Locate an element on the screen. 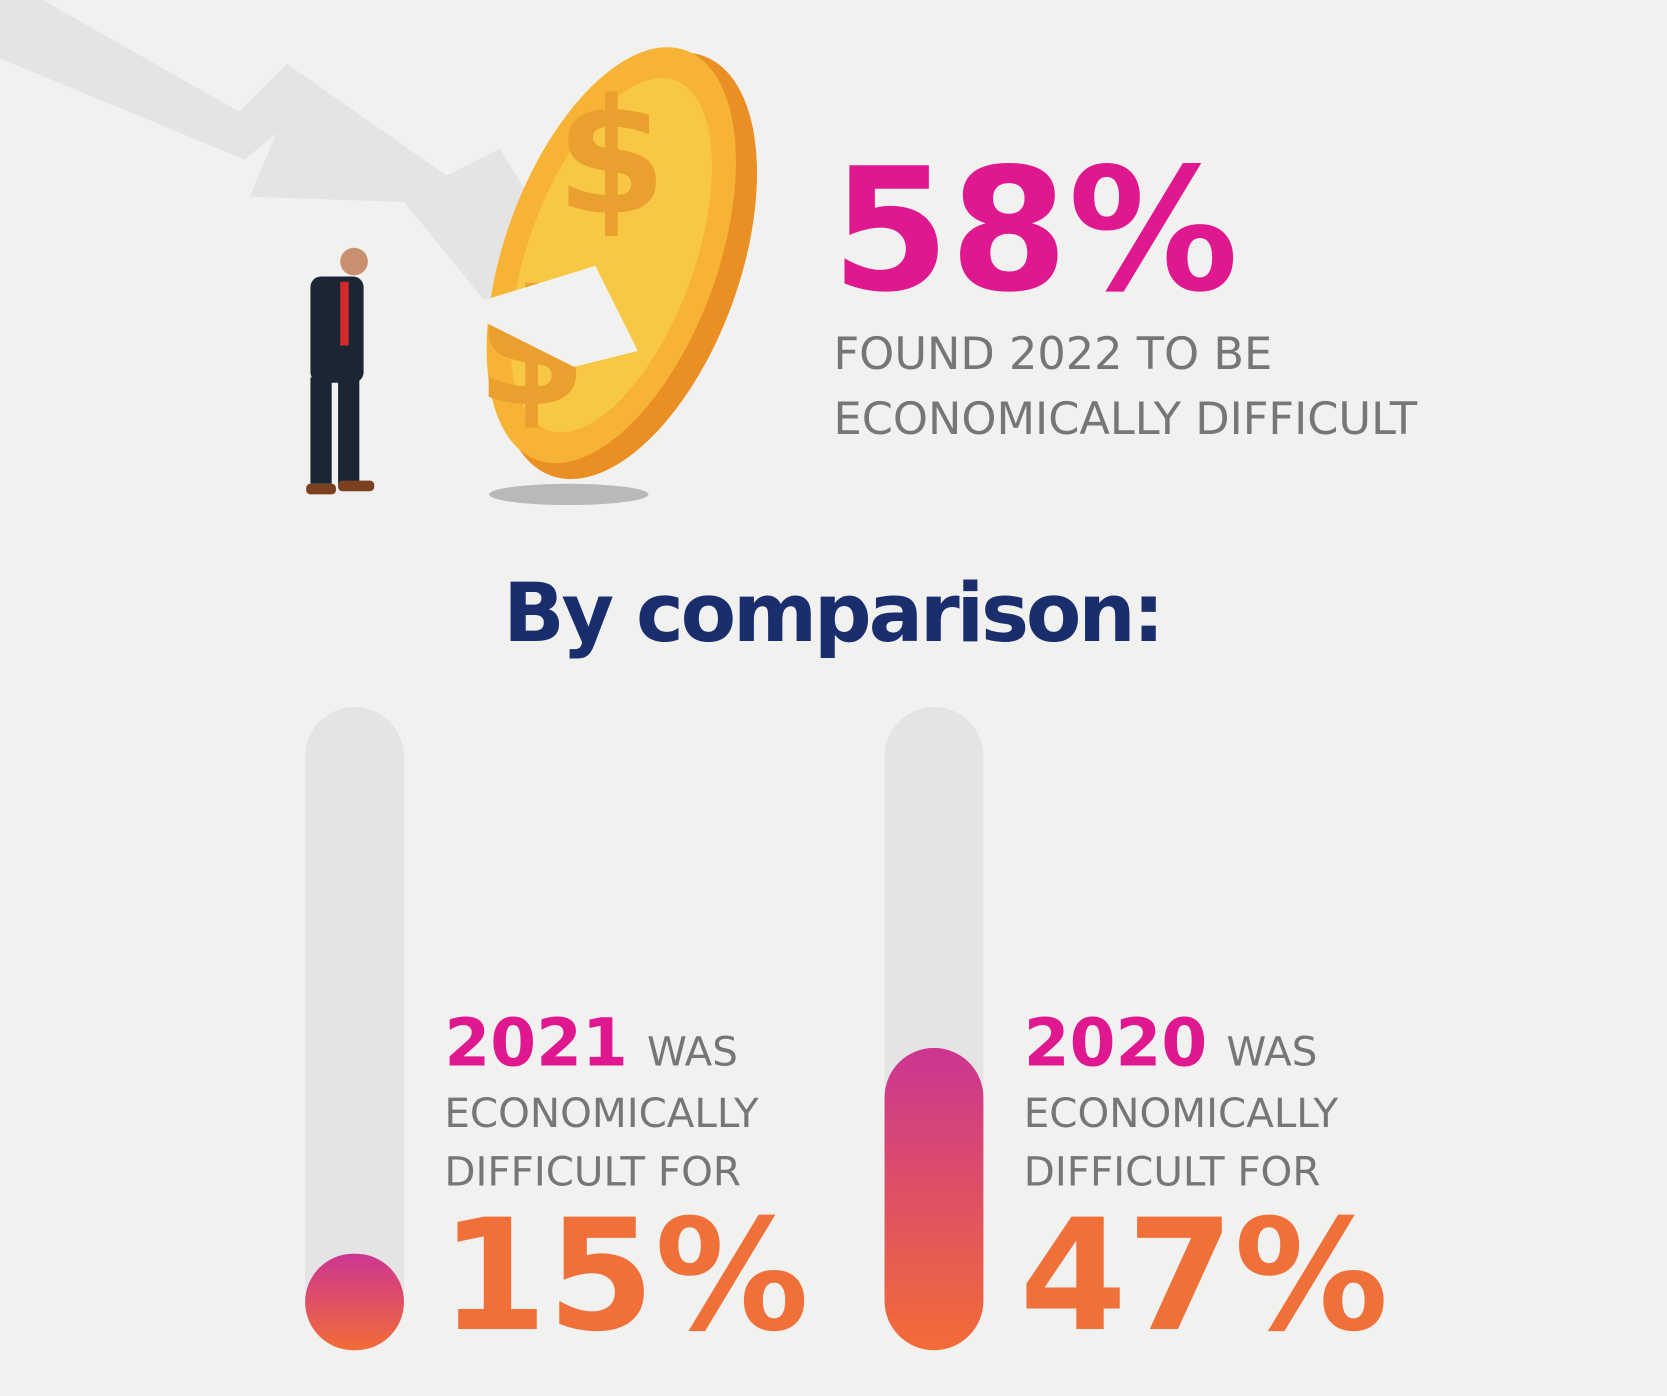 Image resolution: width=1667 pixels, height=1396 pixels. headline-value: 58% is located at coordinates (1034, 231).